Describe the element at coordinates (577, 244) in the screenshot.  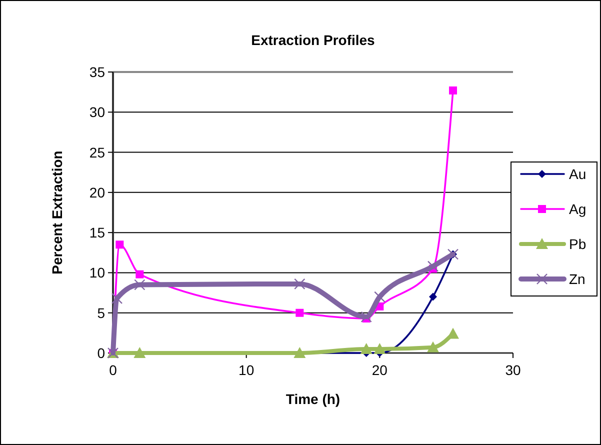
I see `legend-label: Pb` at that location.